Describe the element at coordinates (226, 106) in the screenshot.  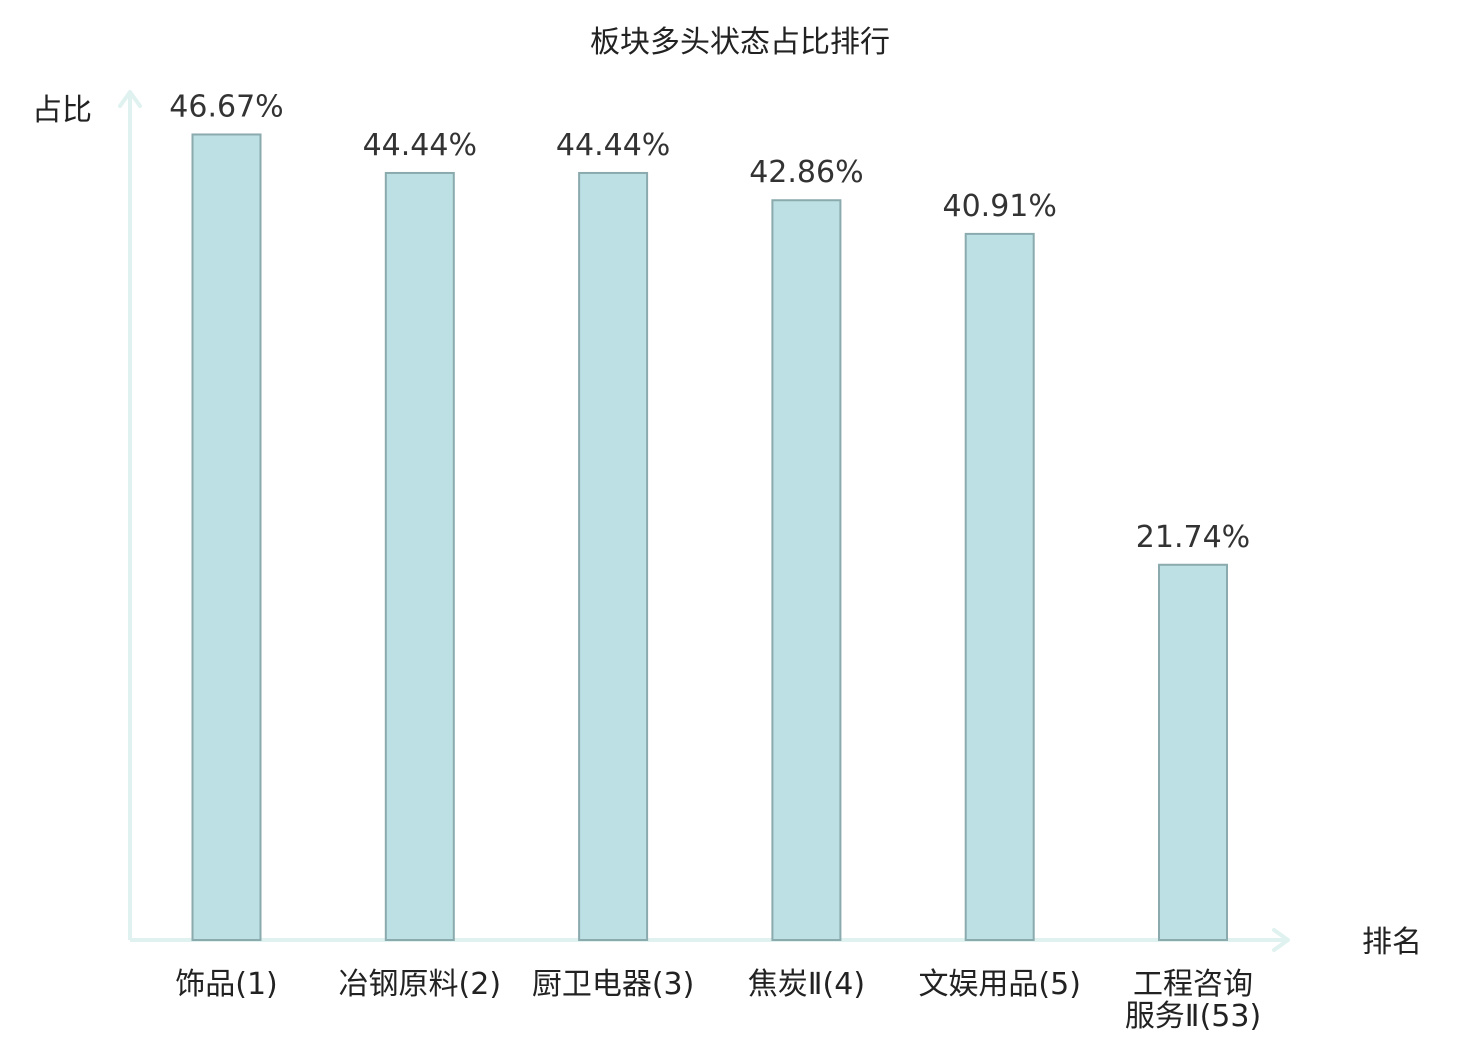
I see `bar-value-label: 46.67%` at that location.